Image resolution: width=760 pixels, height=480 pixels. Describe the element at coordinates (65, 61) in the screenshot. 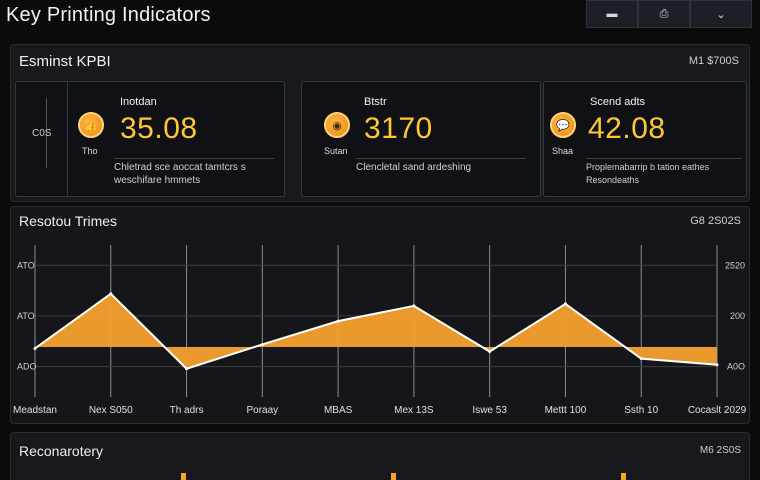

I see `kpi-panel-title: Esminst KPBI` at that location.